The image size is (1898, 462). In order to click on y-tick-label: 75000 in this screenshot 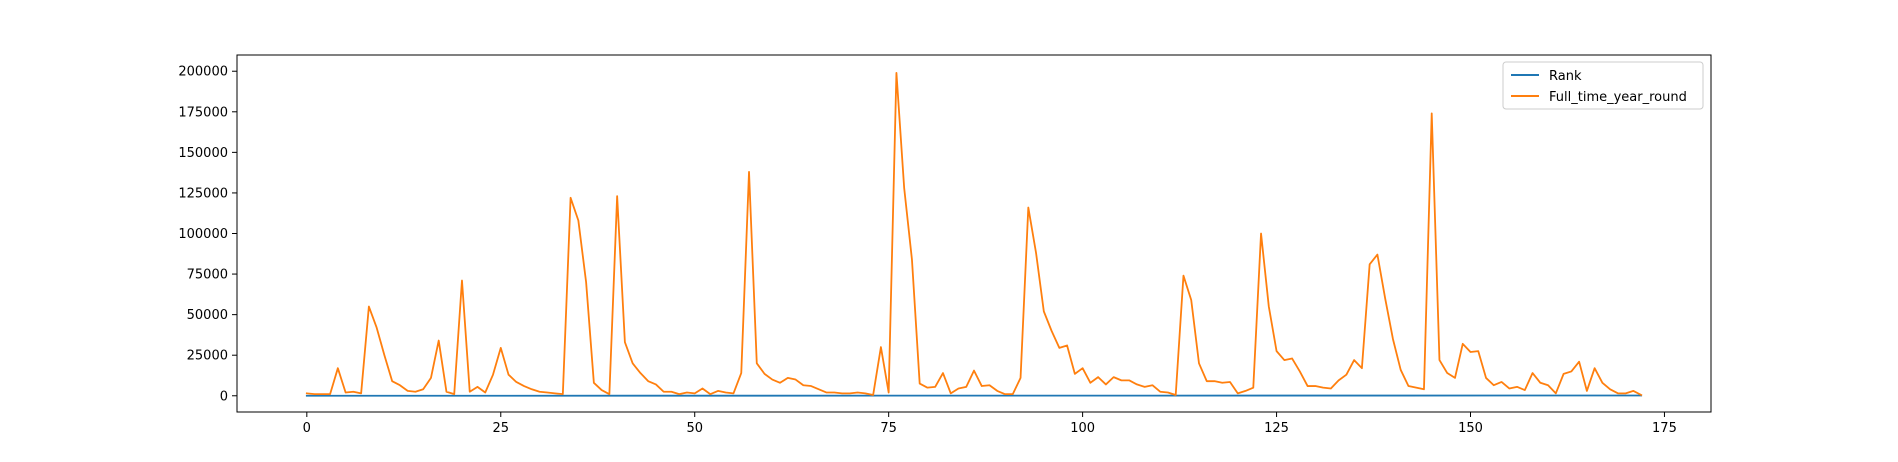, I will do `click(207, 275)`.